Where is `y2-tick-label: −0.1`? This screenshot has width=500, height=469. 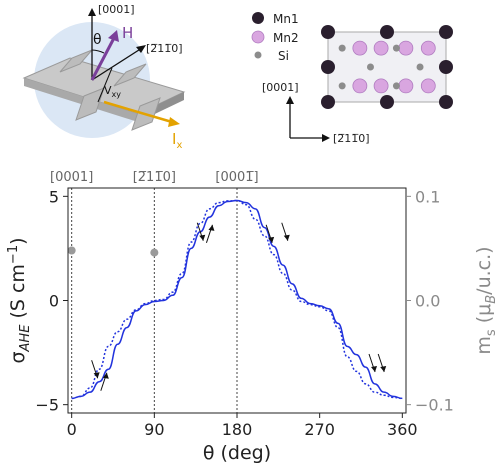
y2-tick-label: −0.1 is located at coordinates (434, 405).